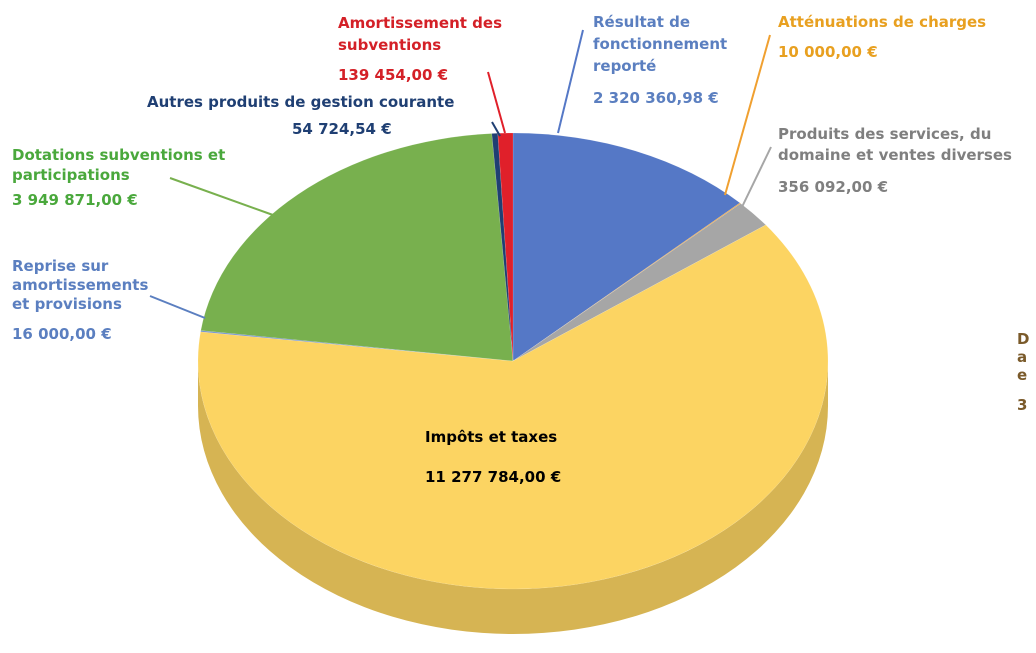 This screenshot has height=653, width=1036. What do you see at coordinates (67, 304) in the screenshot?
I see `slice-label: et provisions` at bounding box center [67, 304].